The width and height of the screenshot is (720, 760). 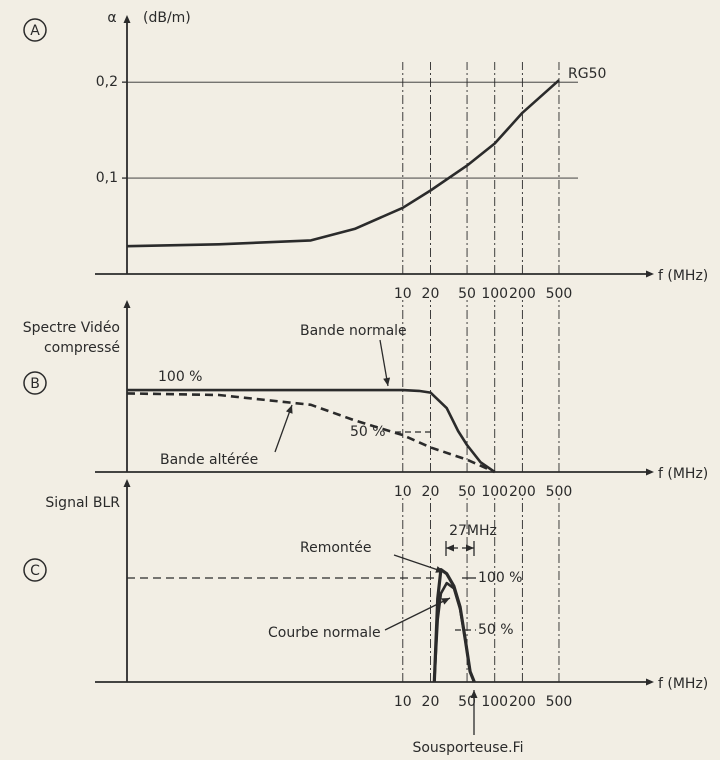 I want to click on y-axis-label: (dB/m), so click(x=167, y=18).